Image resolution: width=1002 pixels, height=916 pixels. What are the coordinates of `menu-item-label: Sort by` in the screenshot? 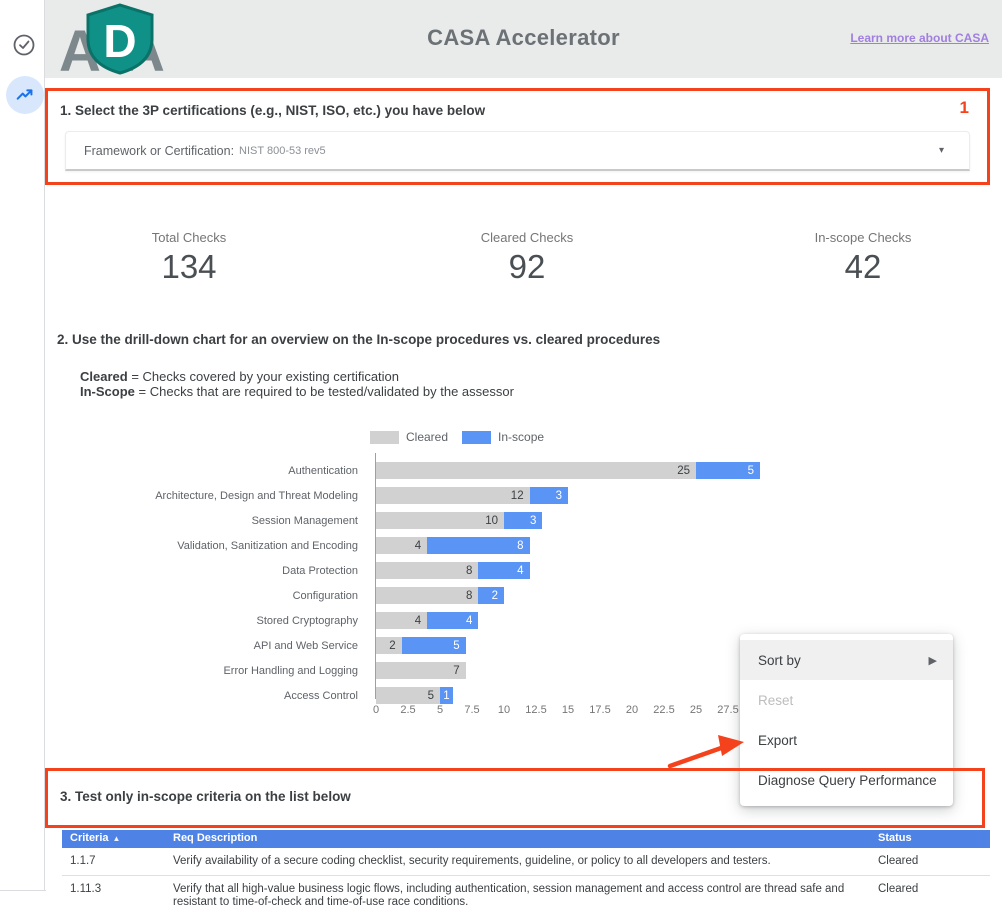 It's located at (779, 660).